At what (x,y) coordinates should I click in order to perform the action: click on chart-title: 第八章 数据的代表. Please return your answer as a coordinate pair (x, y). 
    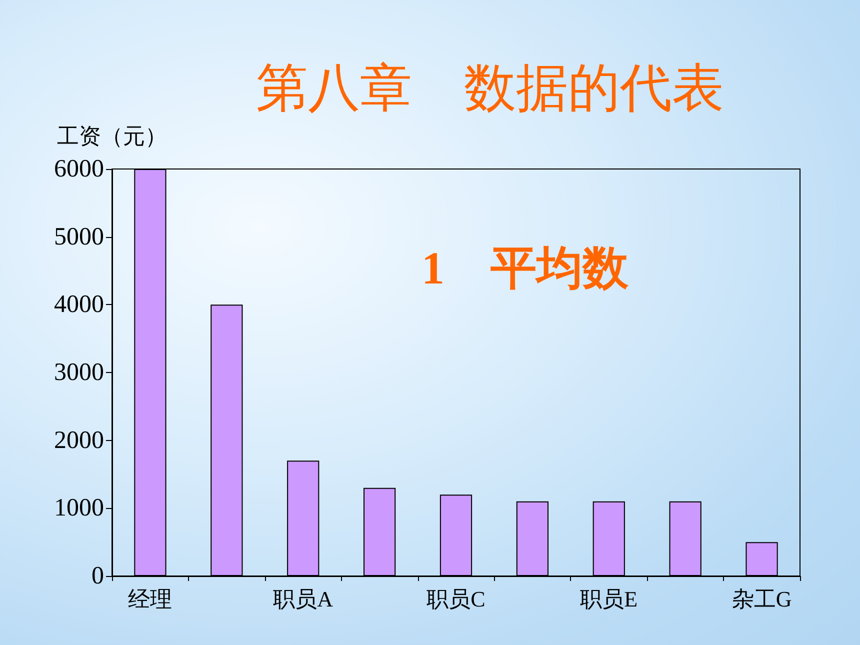
    Looking at the image, I should click on (490, 89).